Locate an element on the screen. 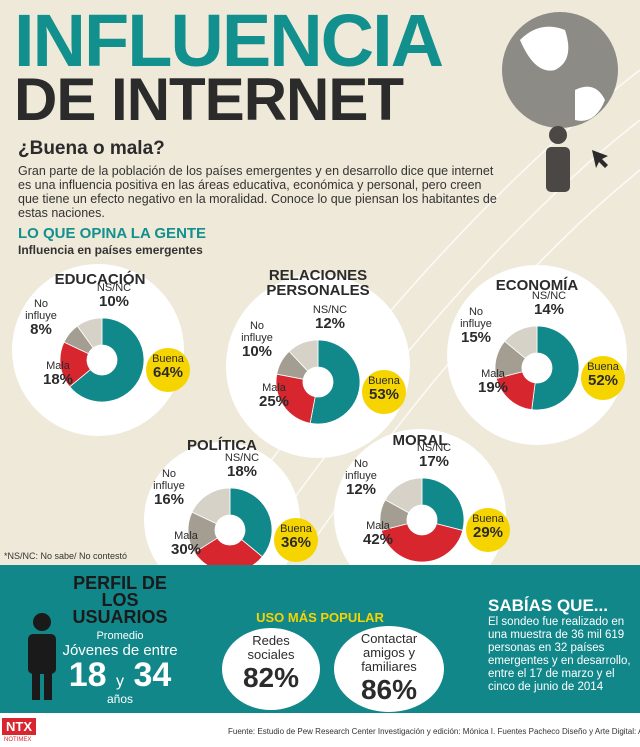 The width and height of the screenshot is (640, 747). donut-title: MORAL is located at coordinates (420, 440).